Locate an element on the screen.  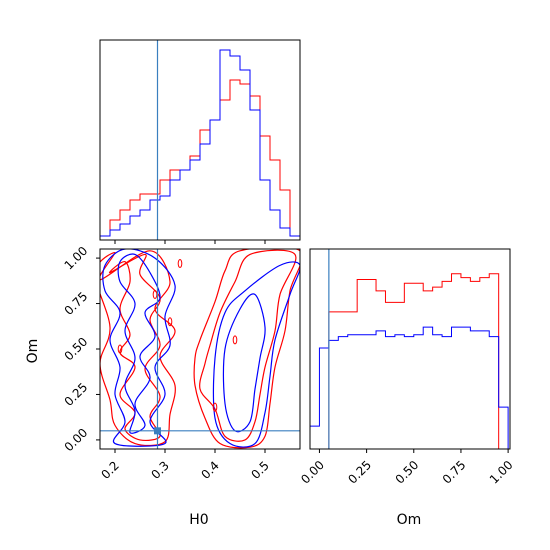
h0-tick-label-2: 0.4 is located at coordinates (209, 469).